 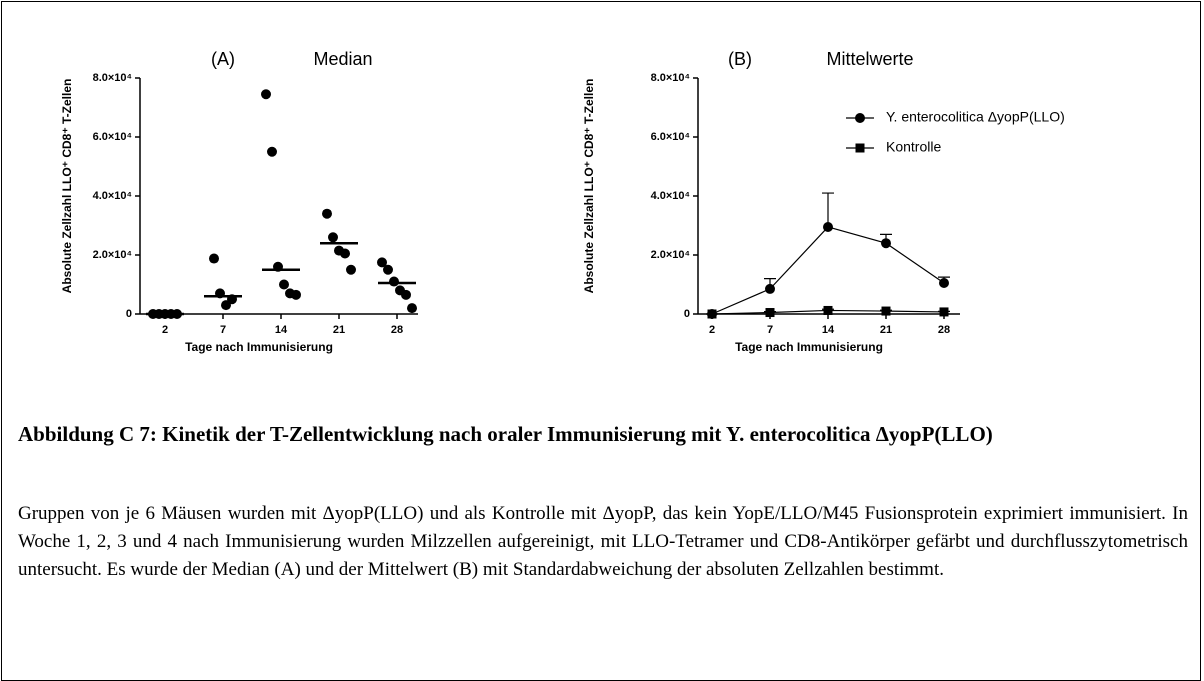 What do you see at coordinates (342, 59) in the screenshot?
I see `chart-title: Median` at bounding box center [342, 59].